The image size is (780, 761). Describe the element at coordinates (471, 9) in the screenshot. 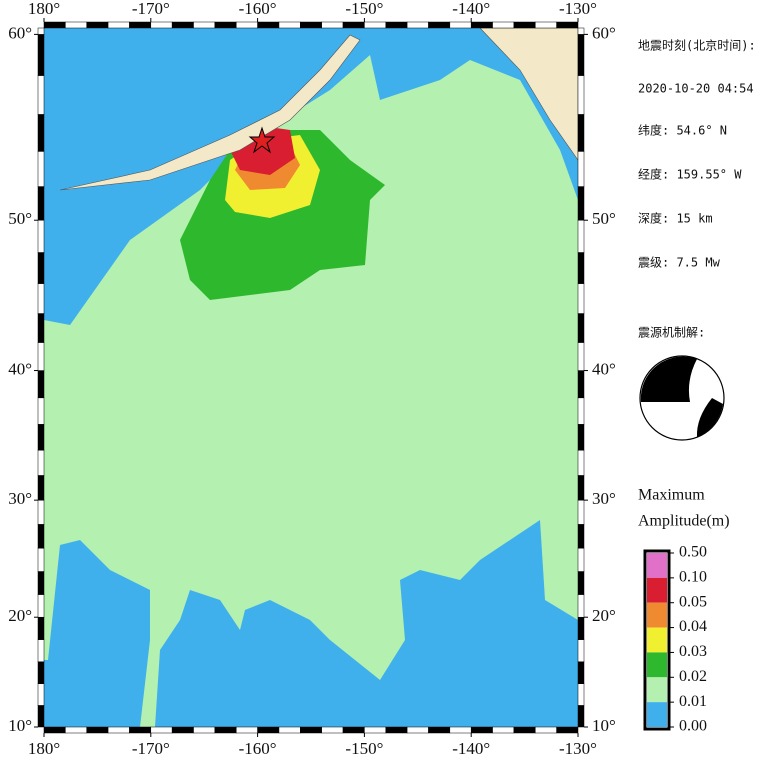

I see `lon-tick-label: -140°` at that location.